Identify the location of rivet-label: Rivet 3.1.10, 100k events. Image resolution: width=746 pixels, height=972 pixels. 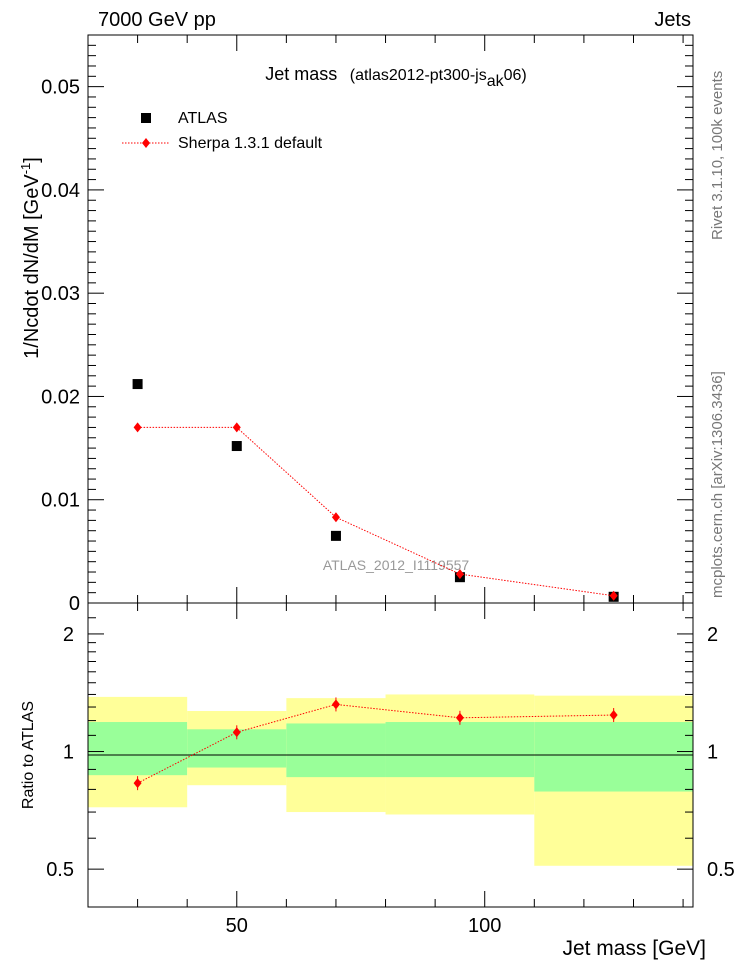
(717, 155).